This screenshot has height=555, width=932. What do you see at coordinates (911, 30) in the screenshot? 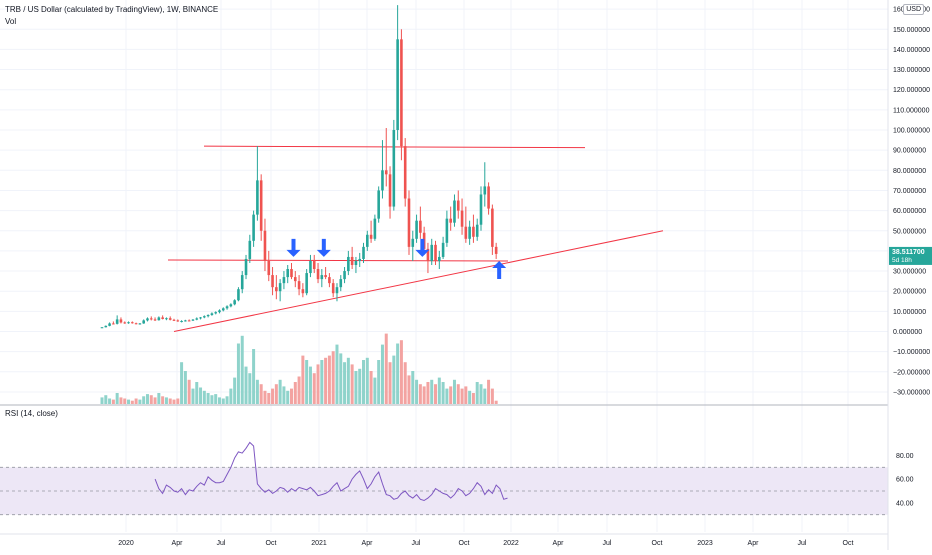
I see `y-tick-label: 150.000000` at bounding box center [911, 30].